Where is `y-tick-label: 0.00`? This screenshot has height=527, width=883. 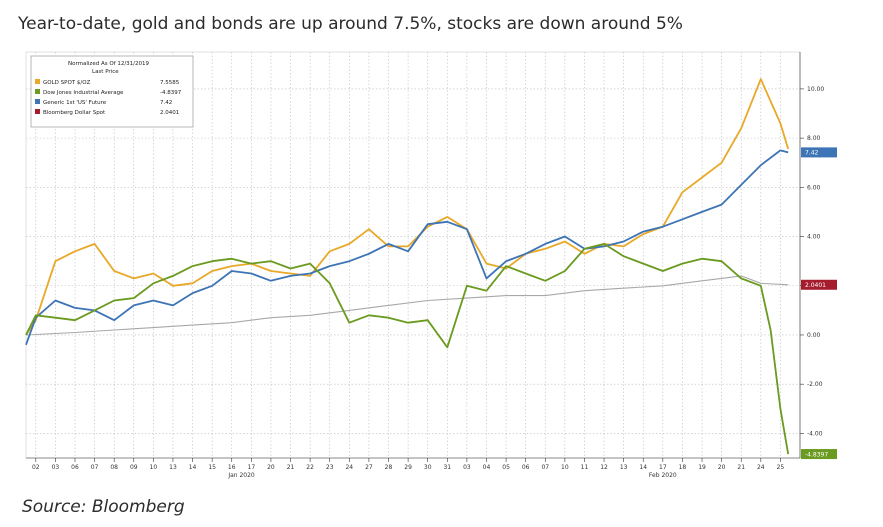
y-tick-label: 0.00 is located at coordinates (814, 335).